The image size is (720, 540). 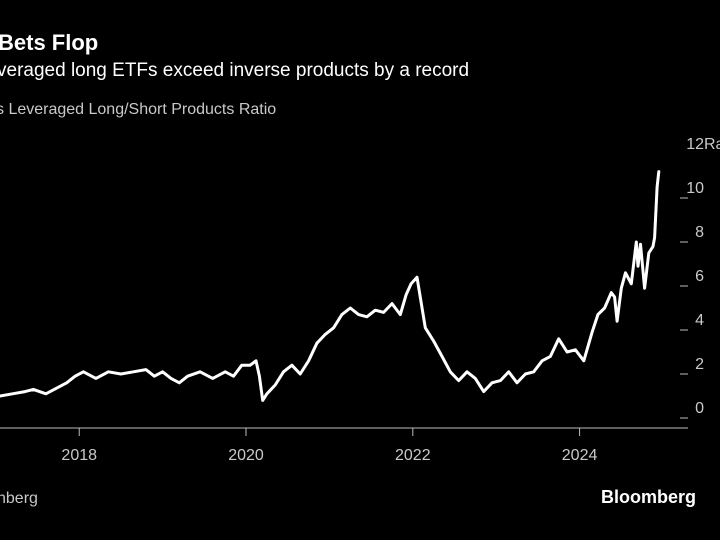 I want to click on y-tick-label-6: 6, so click(x=699, y=276).